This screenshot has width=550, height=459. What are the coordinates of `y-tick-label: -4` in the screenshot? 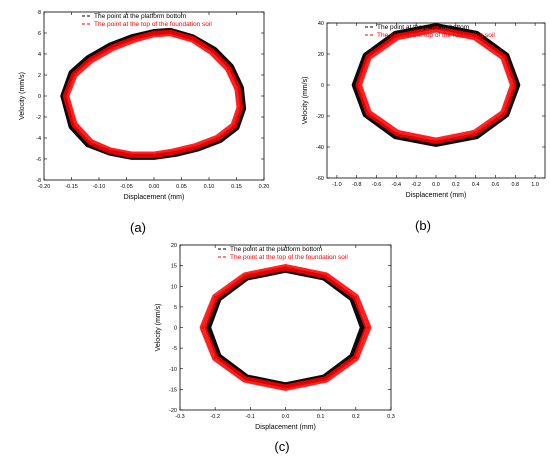 It's located at (38, 139).